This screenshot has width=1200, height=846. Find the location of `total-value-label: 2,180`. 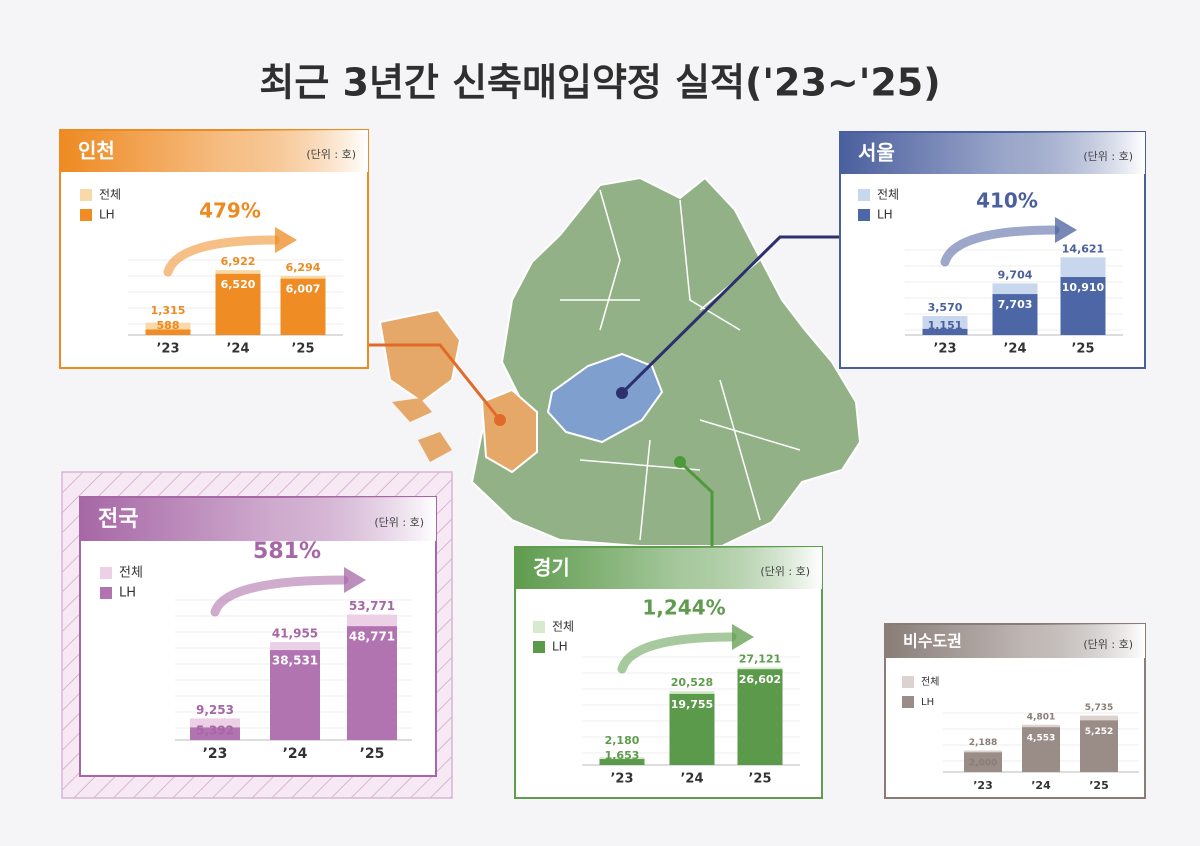

total-value-label: 2,180 is located at coordinates (622, 740).